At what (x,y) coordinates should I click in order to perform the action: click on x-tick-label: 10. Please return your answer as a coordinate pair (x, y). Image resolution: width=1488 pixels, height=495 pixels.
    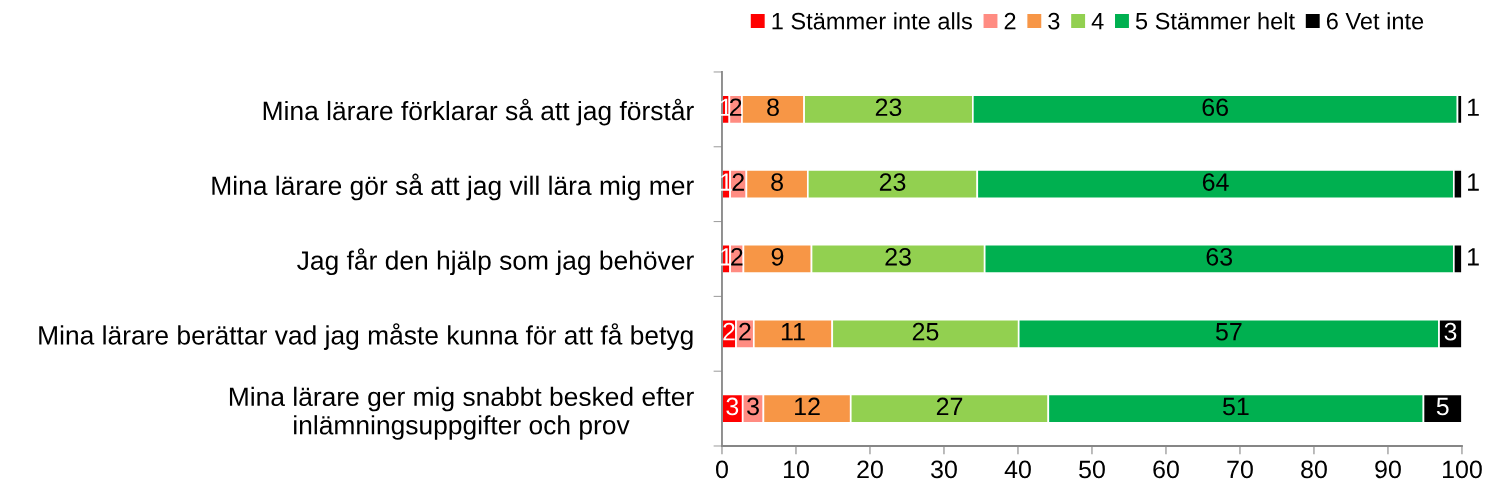
    Looking at the image, I should click on (796, 469).